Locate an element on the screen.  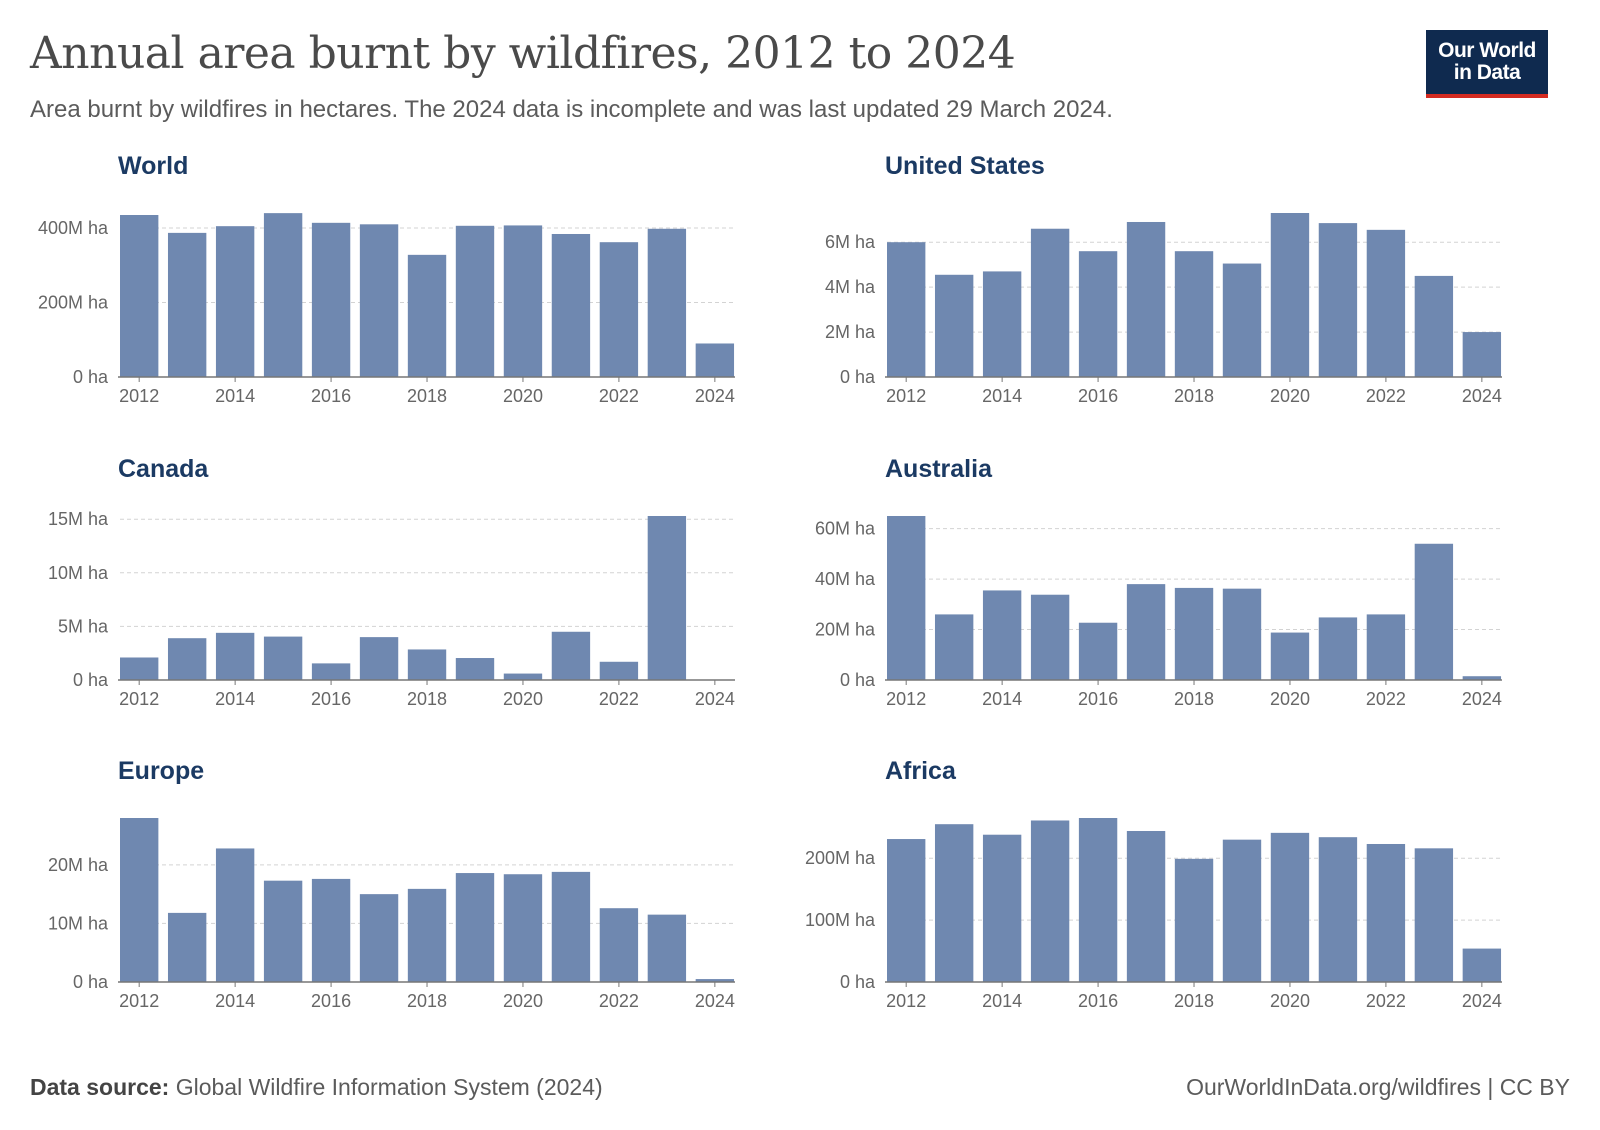
panel-title: Europe is located at coordinates (161, 771).